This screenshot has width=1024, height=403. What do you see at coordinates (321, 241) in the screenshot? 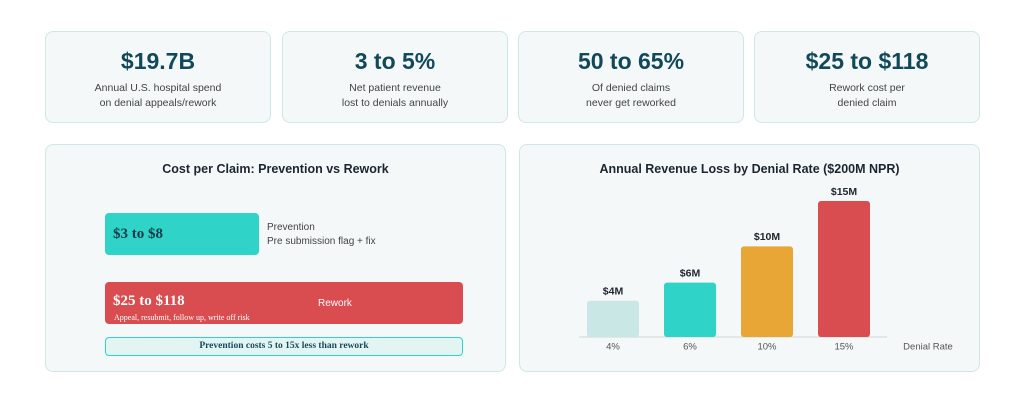
I see `detail: Pre submission flag + fix` at bounding box center [321, 241].